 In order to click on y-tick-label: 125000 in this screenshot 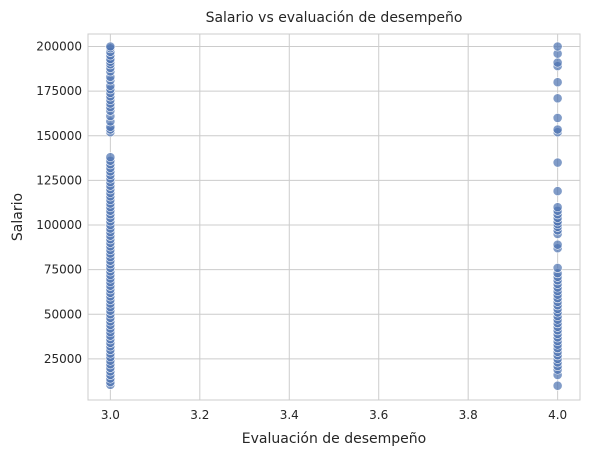, I will do `click(59, 180)`.